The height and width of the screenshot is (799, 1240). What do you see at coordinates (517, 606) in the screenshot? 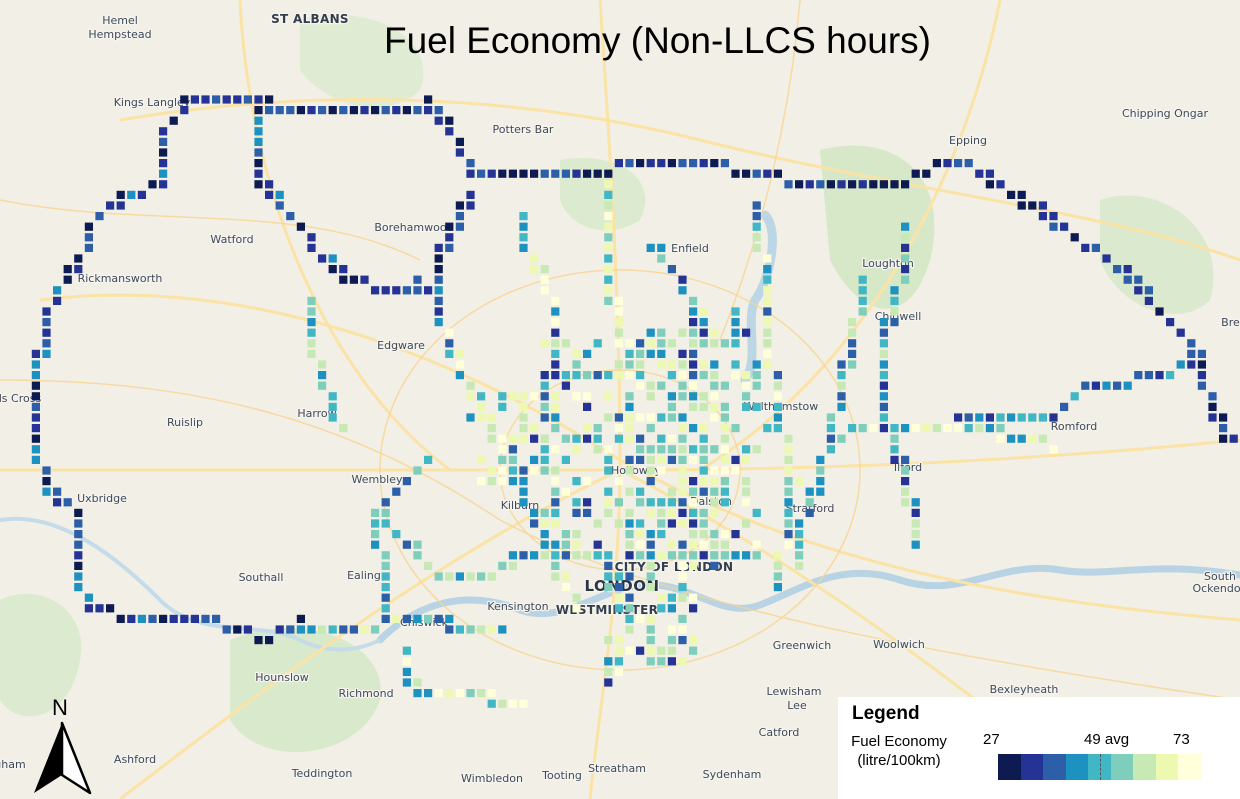
I see `place-label: Kensington` at bounding box center [517, 606].